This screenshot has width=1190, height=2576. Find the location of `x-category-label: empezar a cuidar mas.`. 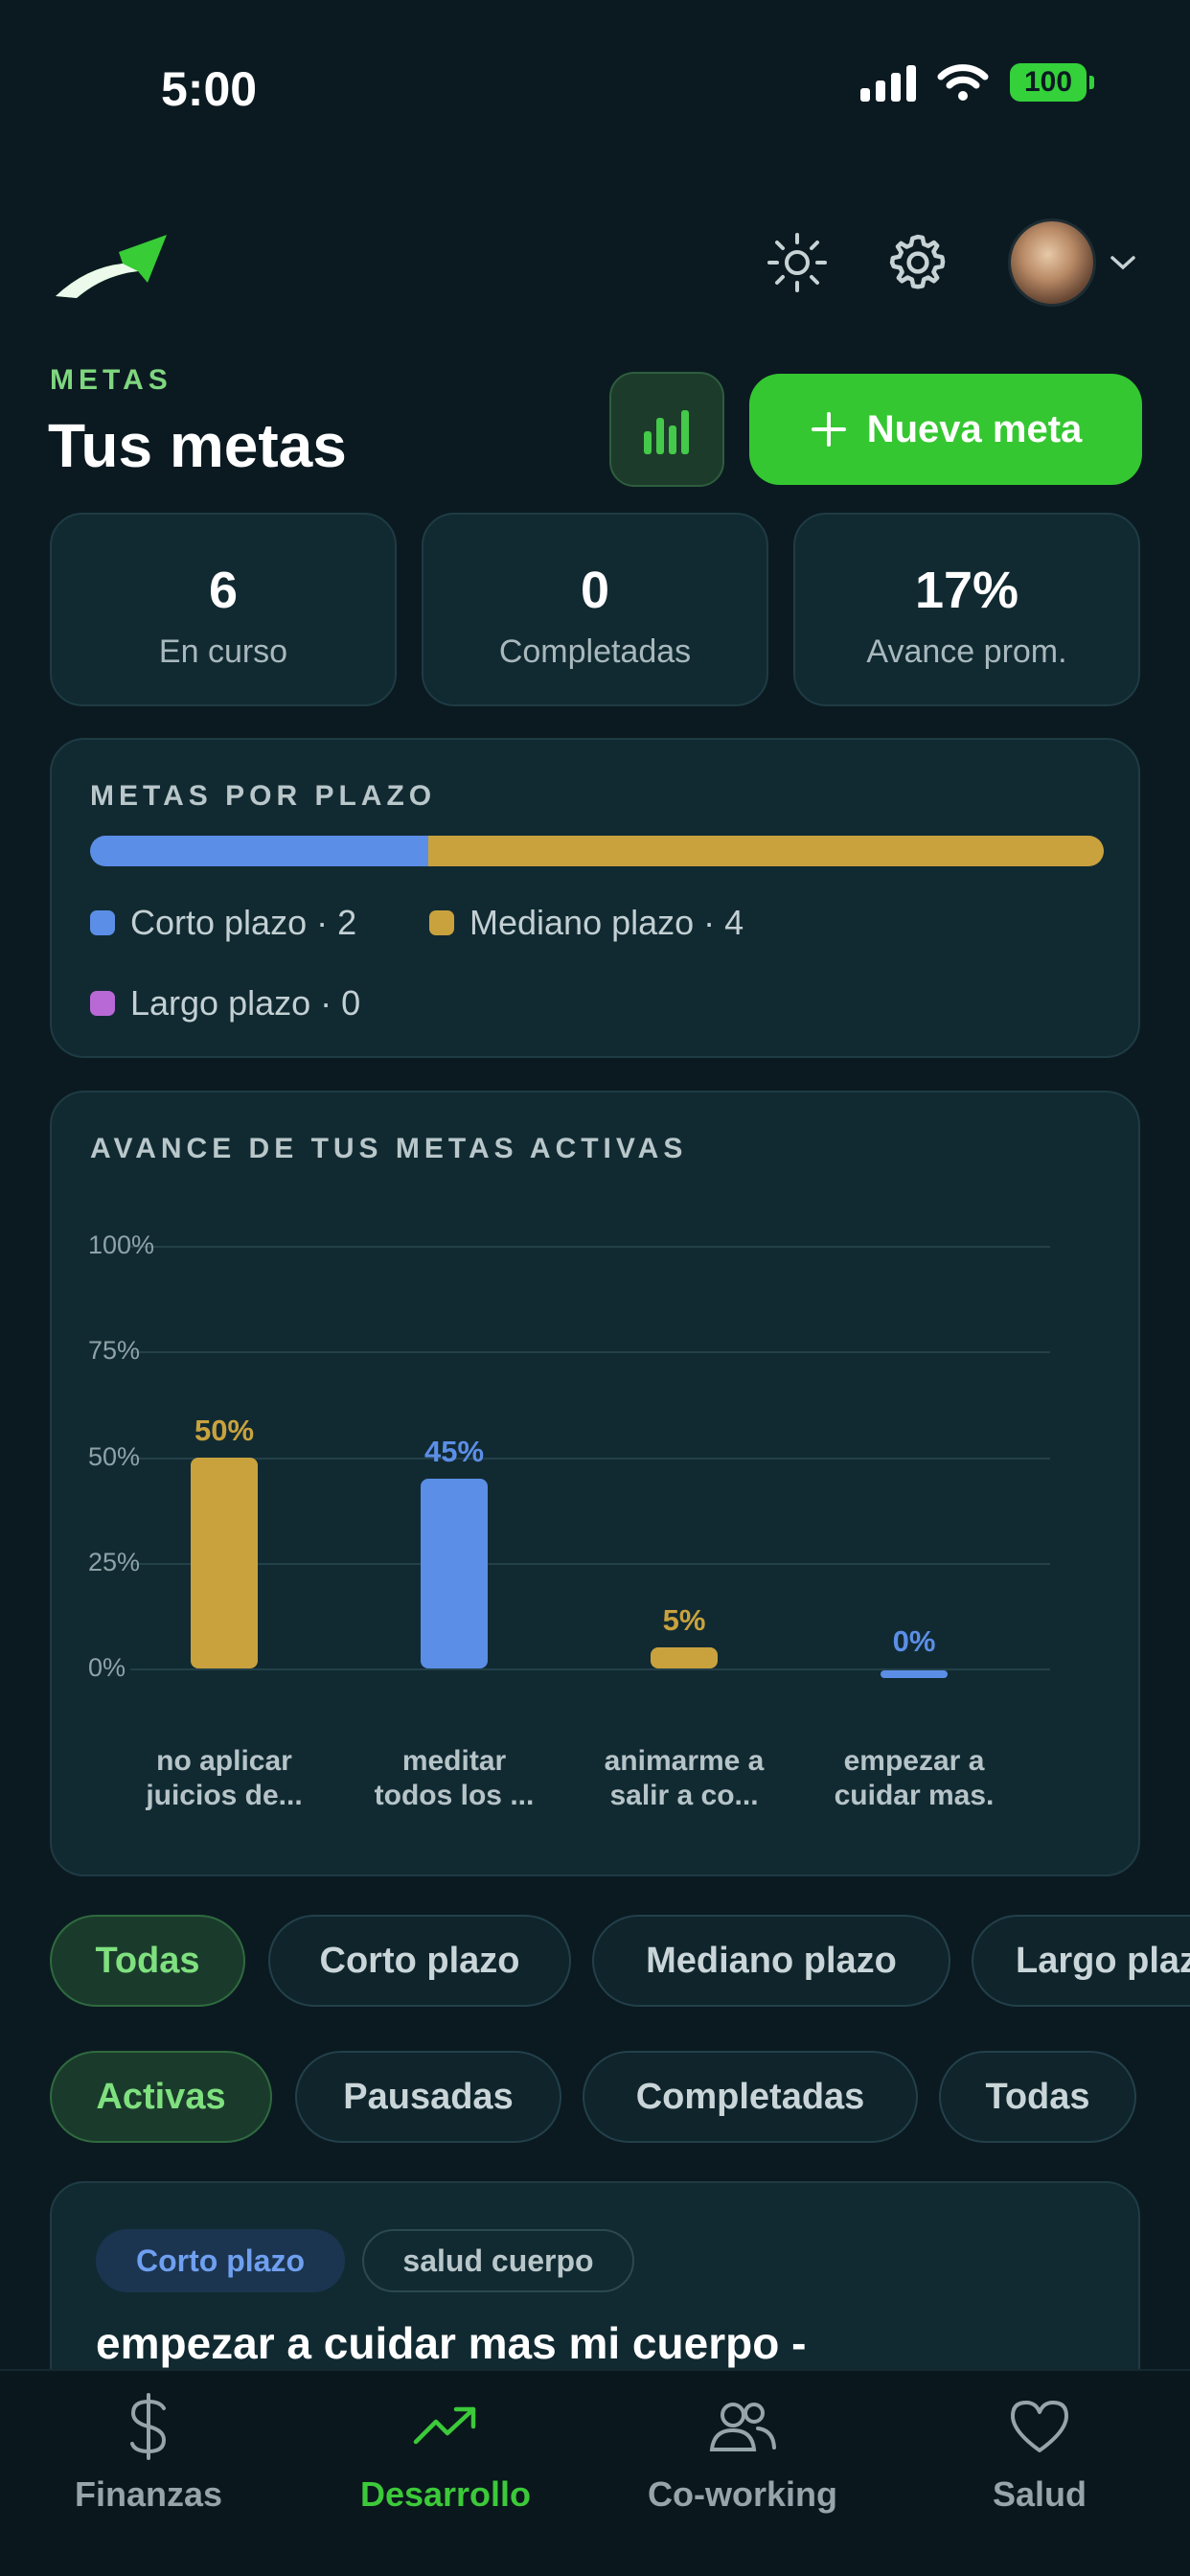

x-category-label: empezar a cuidar mas. is located at coordinates (914, 1778).